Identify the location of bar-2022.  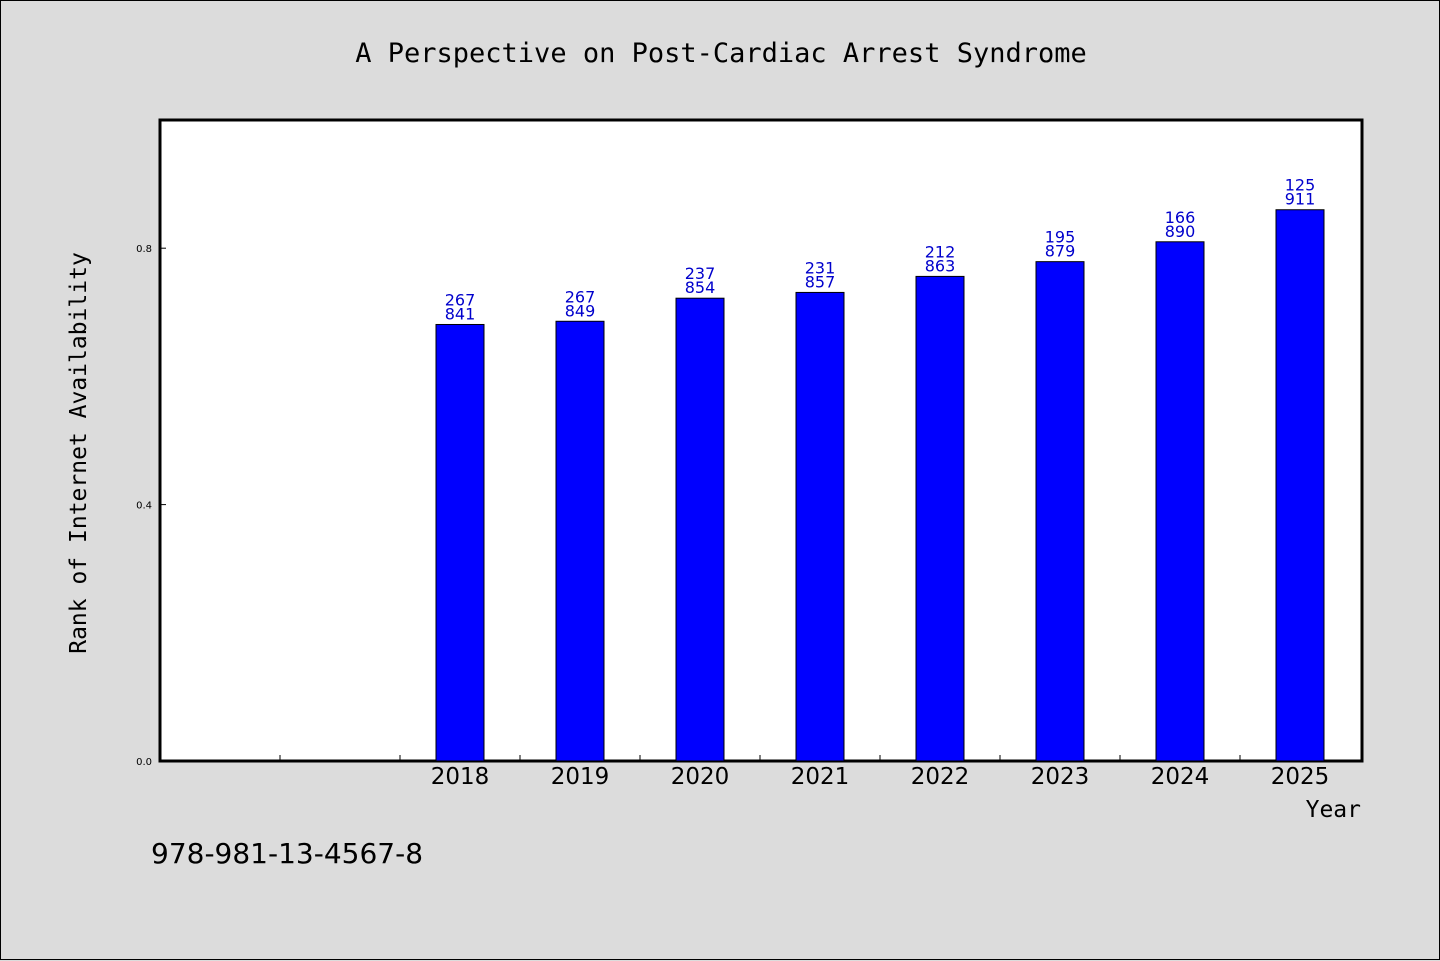
(940, 518).